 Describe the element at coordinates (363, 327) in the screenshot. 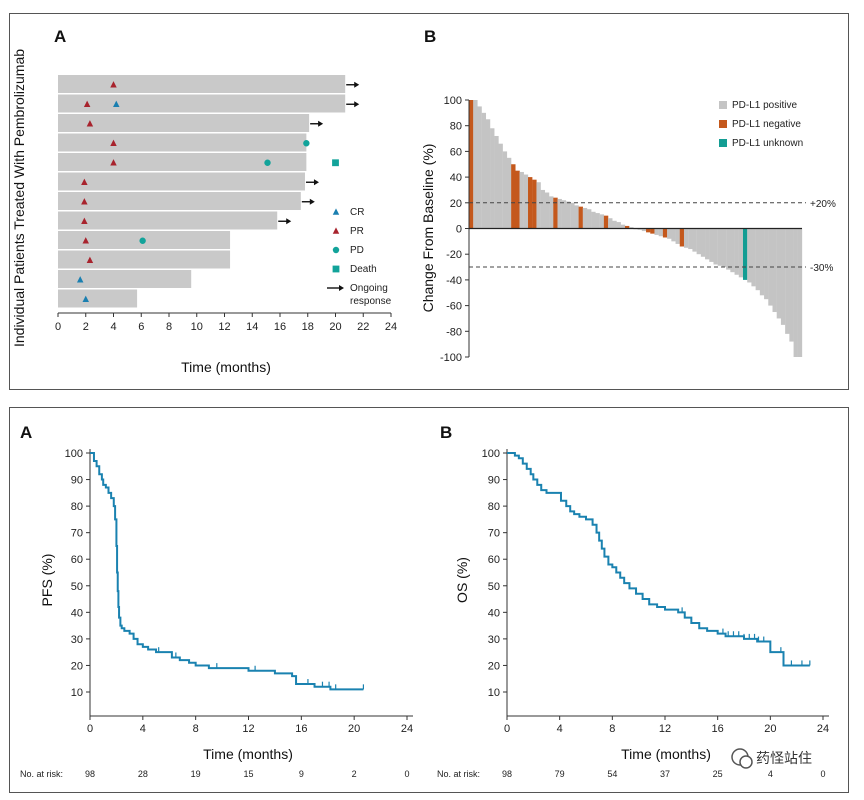

I see `swimmer-x-tick-label: 22` at that location.